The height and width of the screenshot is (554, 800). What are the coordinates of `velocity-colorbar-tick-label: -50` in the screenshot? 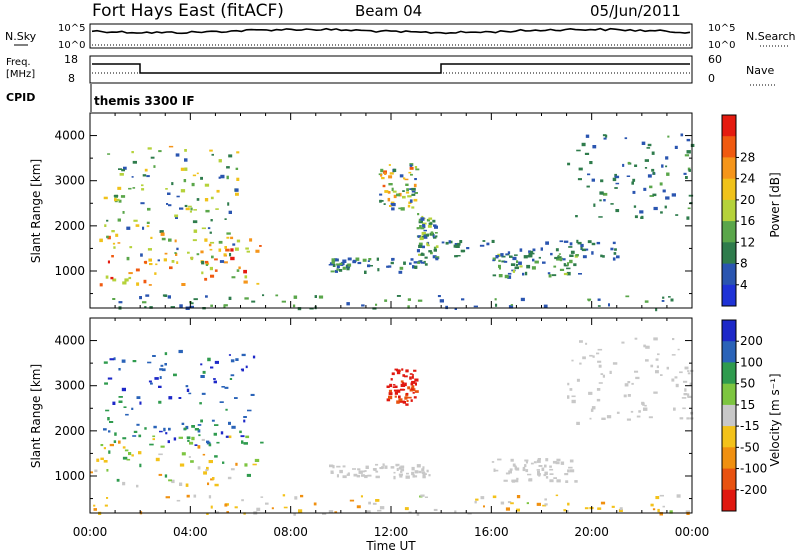 It's located at (750, 447).